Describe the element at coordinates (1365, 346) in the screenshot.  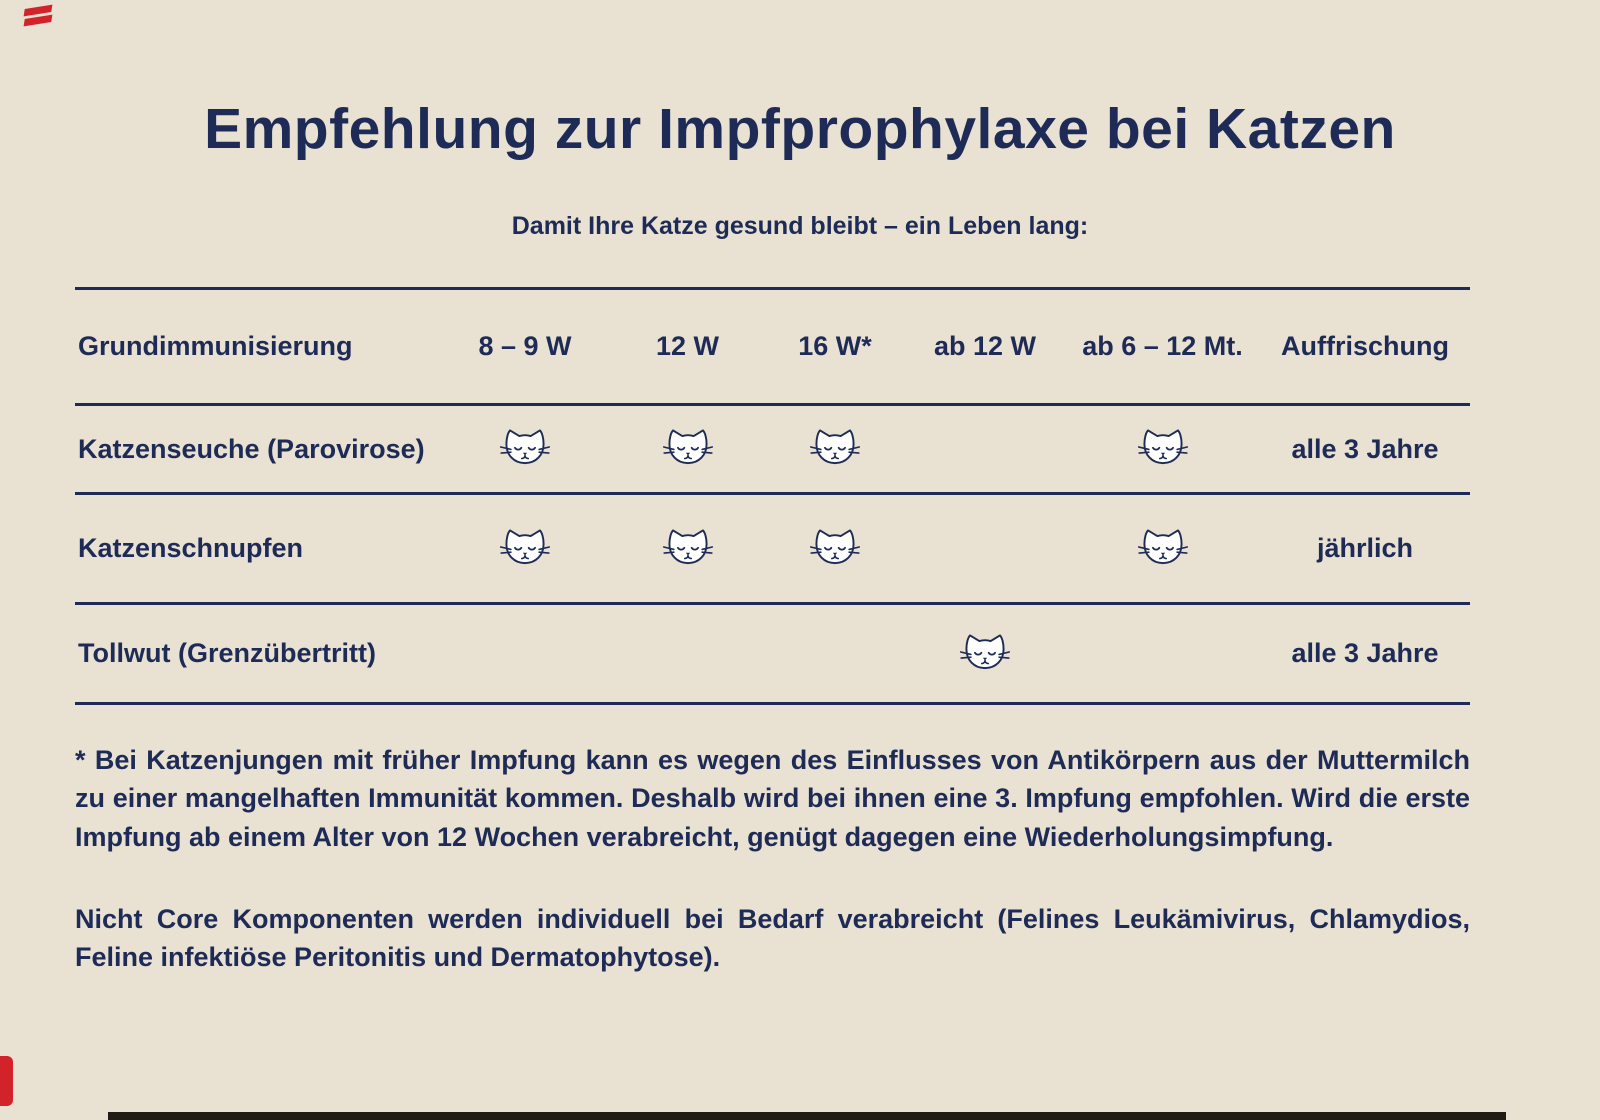
I see `column-header-auffrischung: Auffrischung` at that location.